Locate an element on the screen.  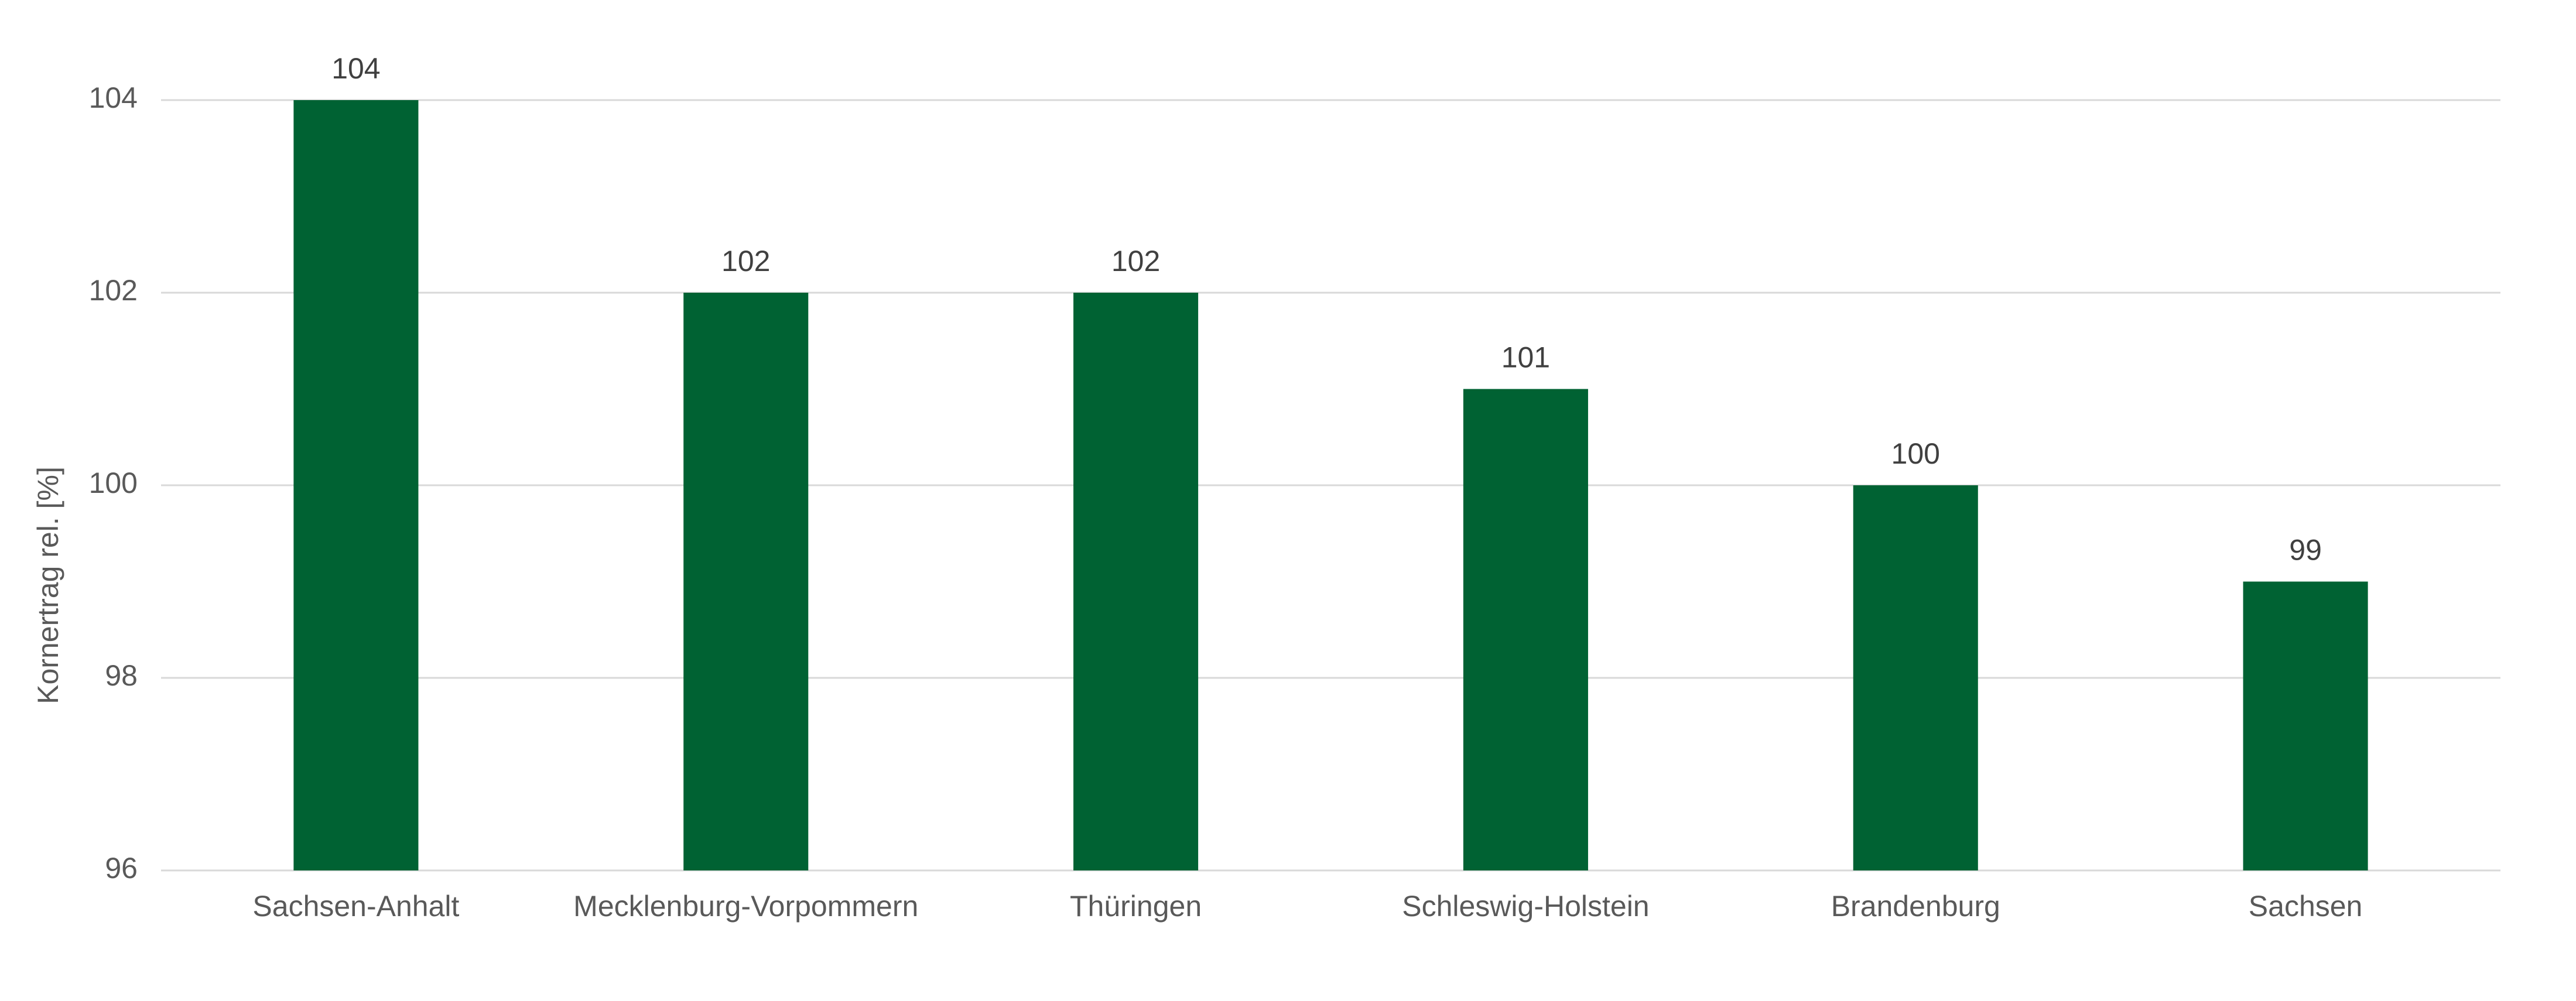
x-tick-label: Brandenburg is located at coordinates (1915, 907).